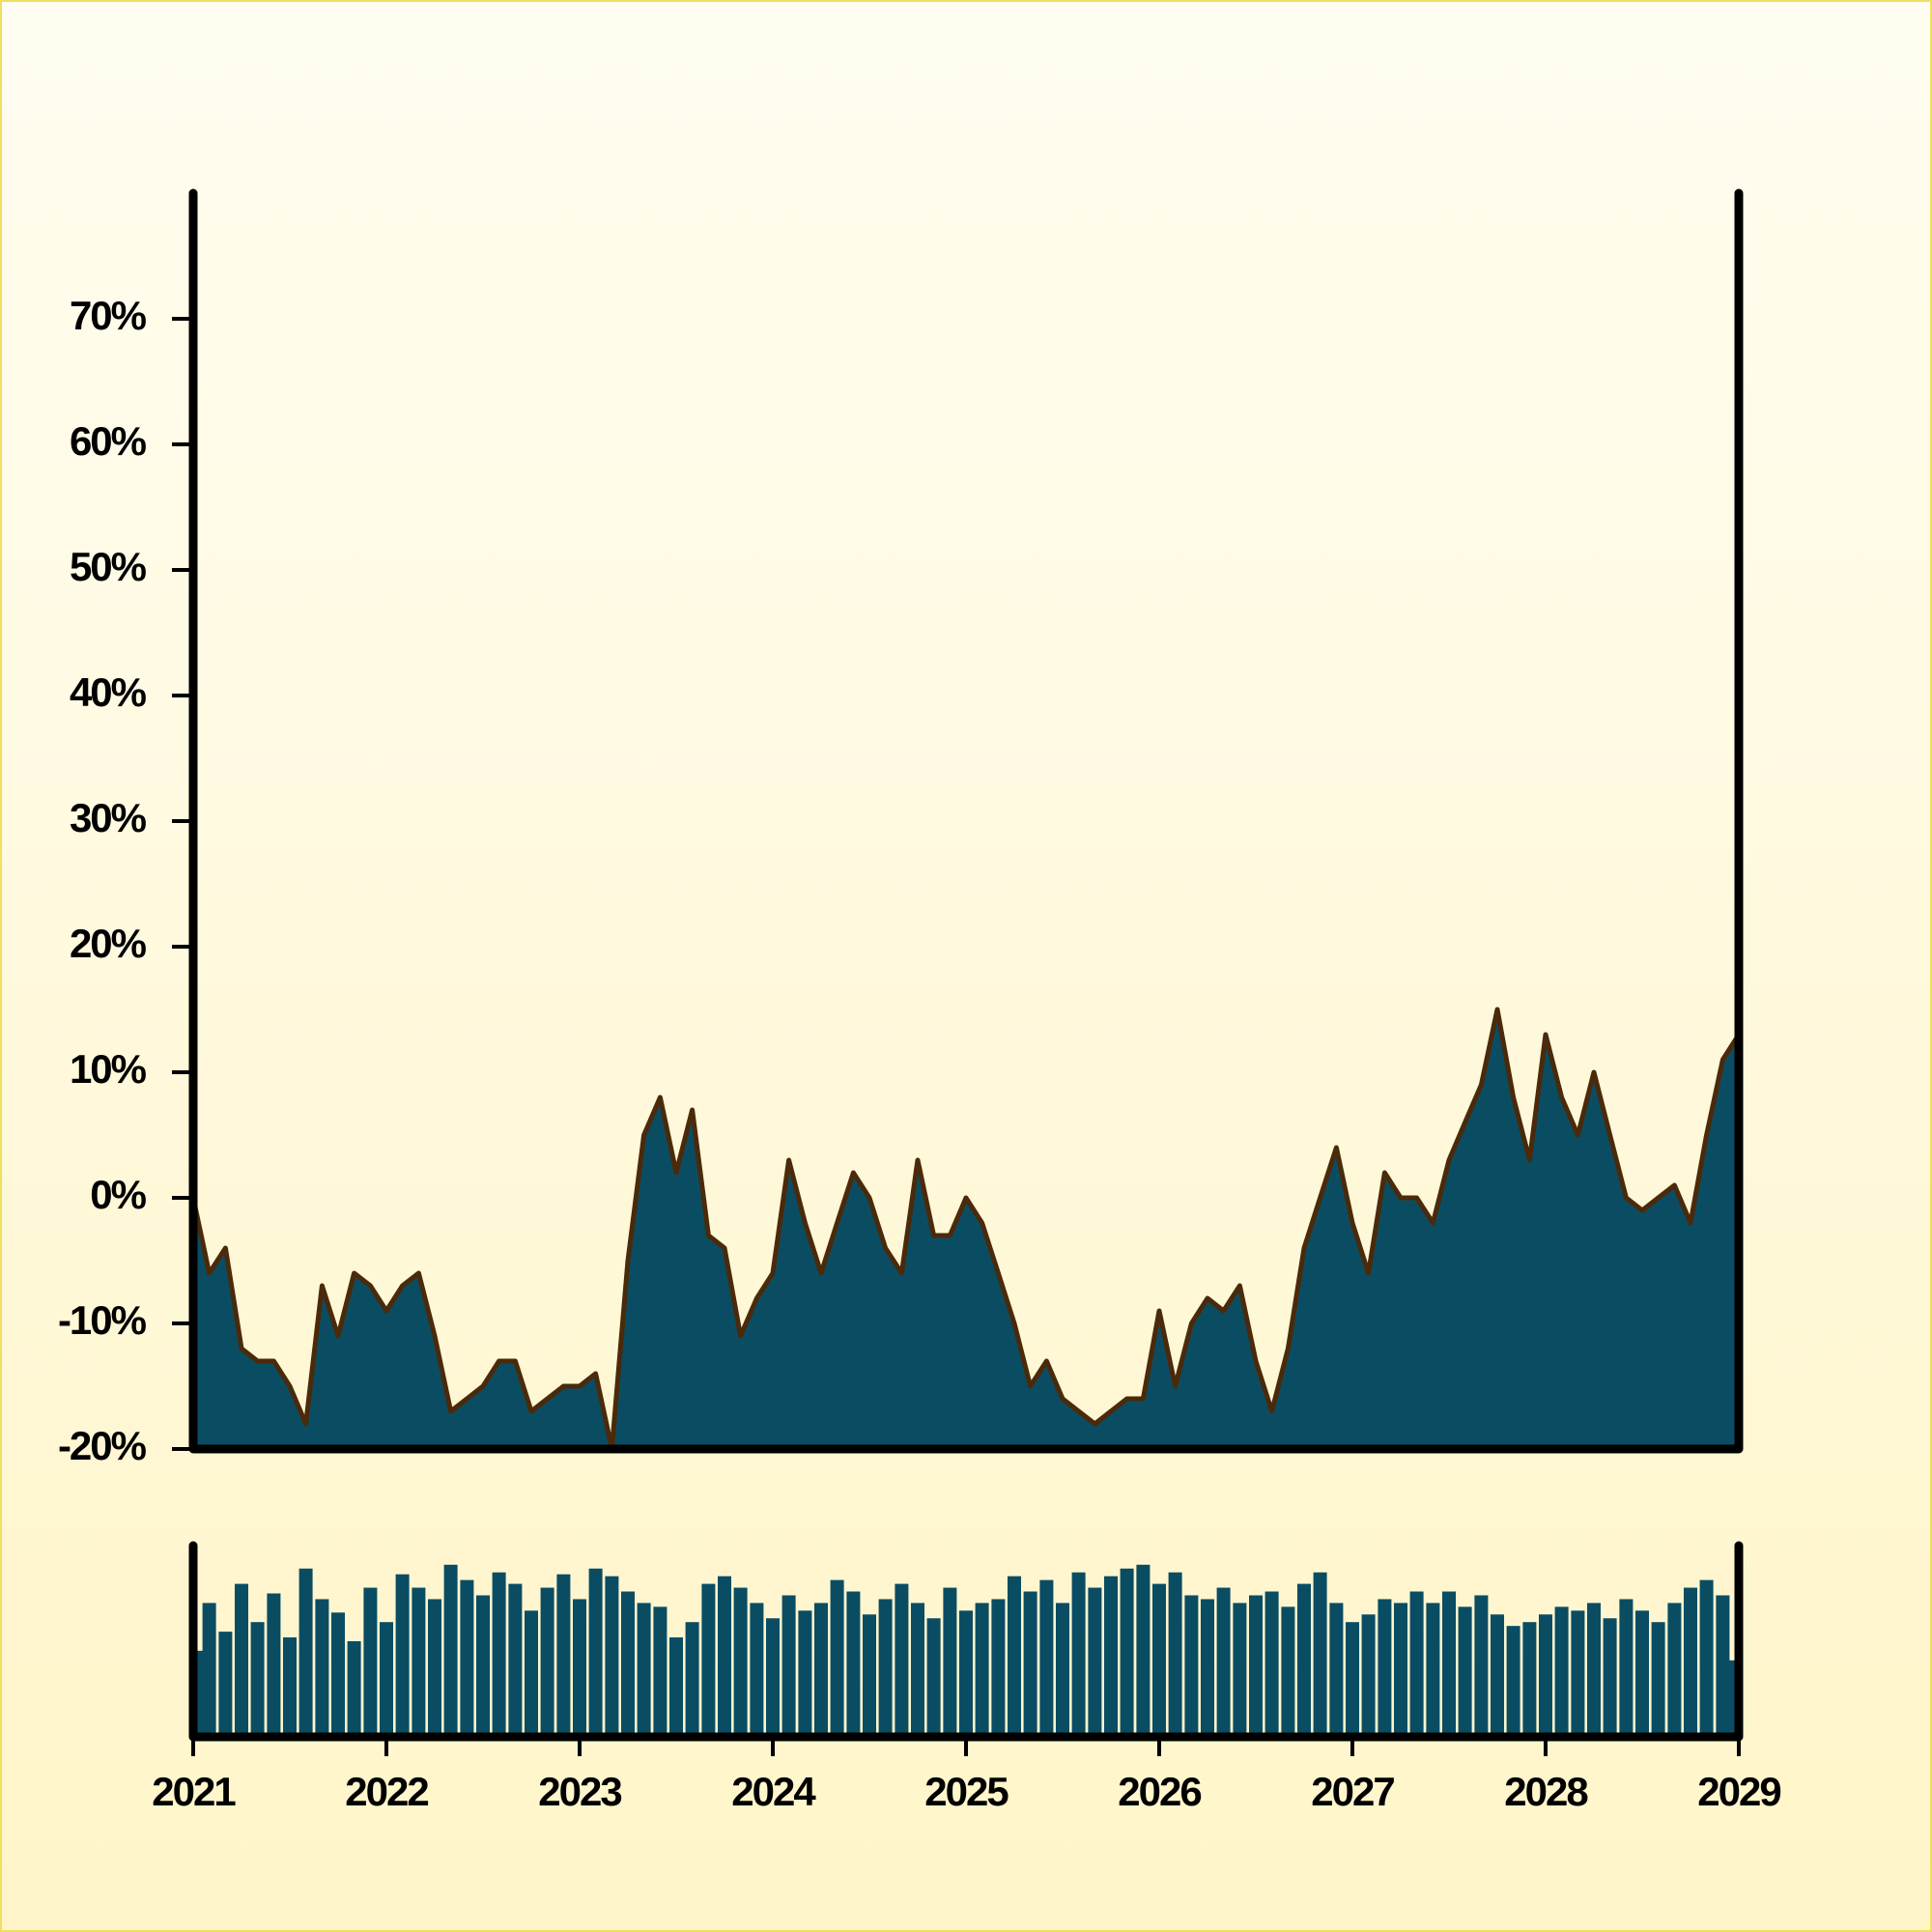 The image size is (1932, 1932). Describe the element at coordinates (108, 566) in the screenshot. I see `y-tick-label: 50%` at that location.